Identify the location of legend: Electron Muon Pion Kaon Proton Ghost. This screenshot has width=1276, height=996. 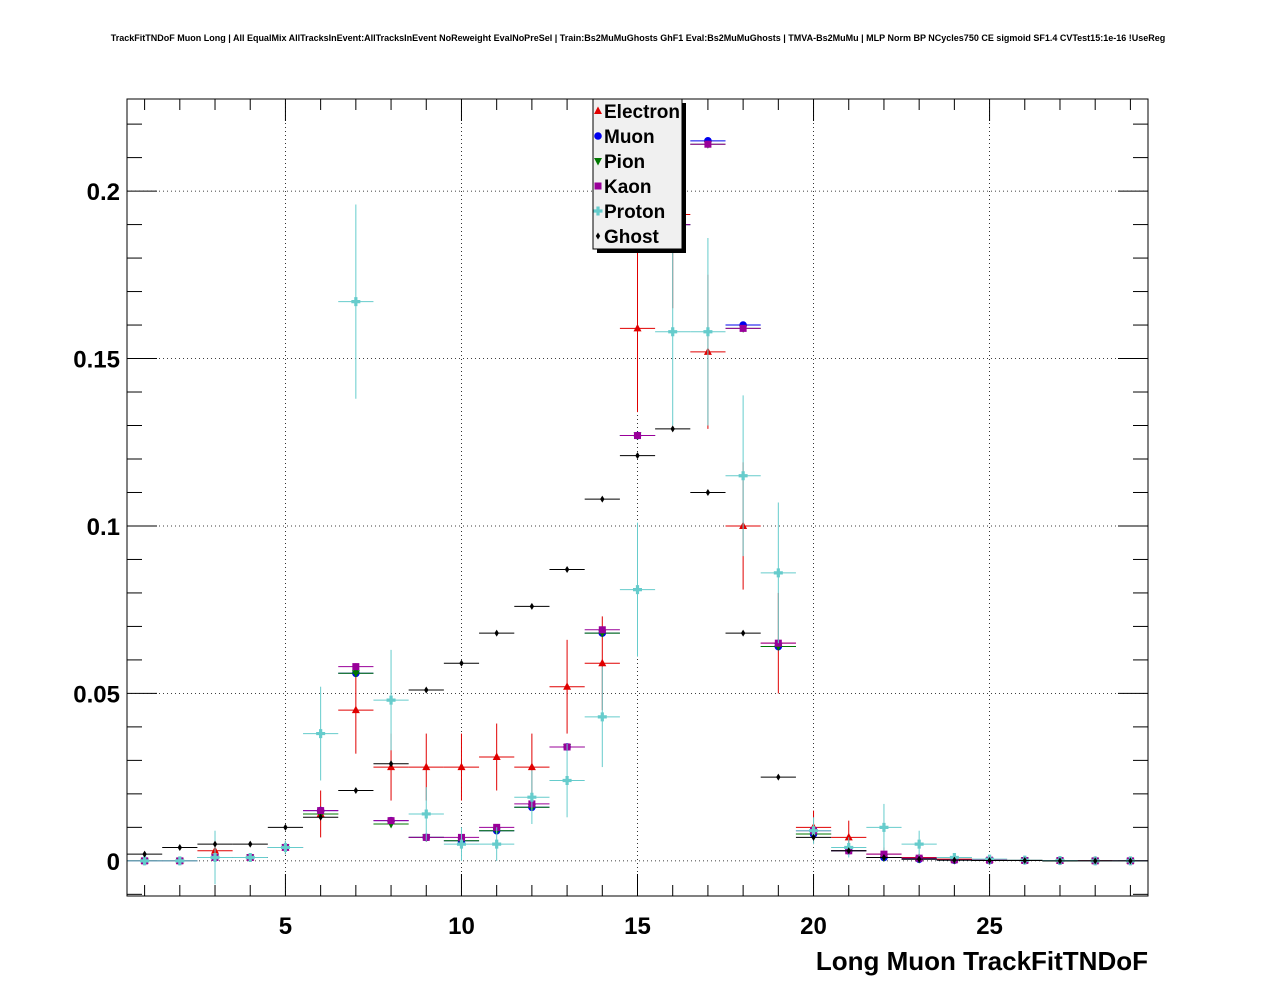
(639, 175).